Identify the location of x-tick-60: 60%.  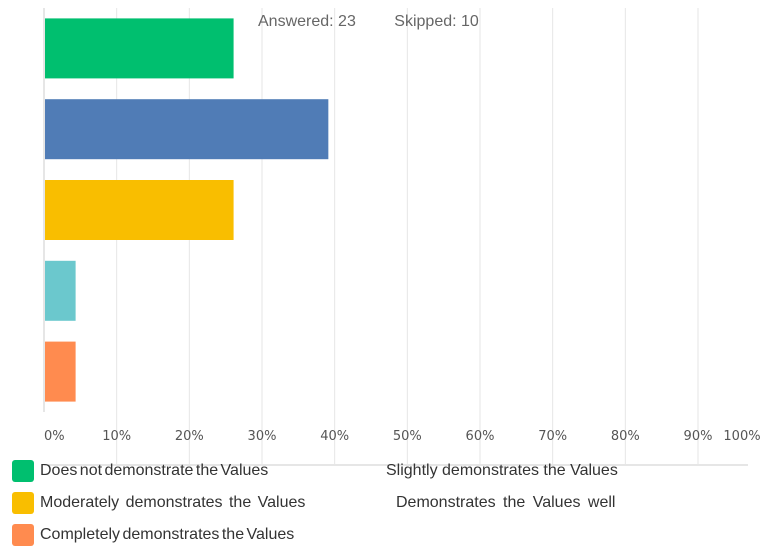
(480, 436).